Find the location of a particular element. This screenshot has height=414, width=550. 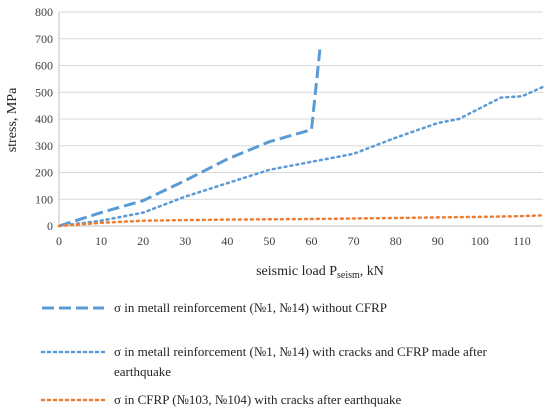

x-tick-label: 50 is located at coordinates (269, 241).